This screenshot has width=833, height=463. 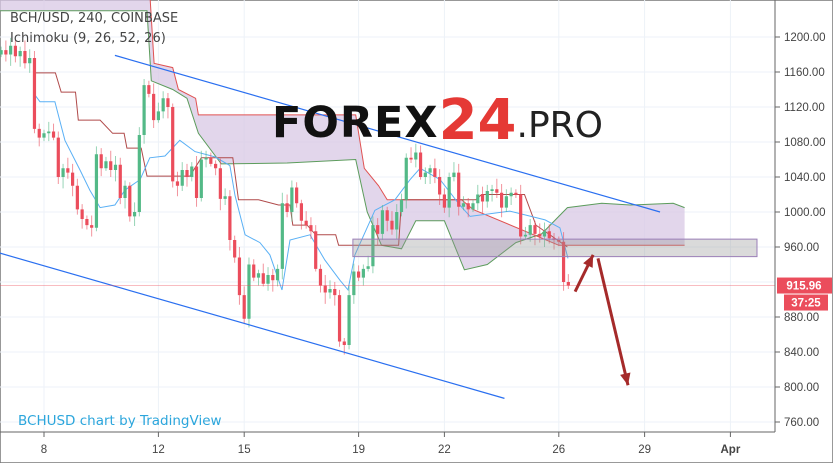 I want to click on indicator-legend: Ichimoku (9, 26, 52, 26), so click(x=88, y=38).